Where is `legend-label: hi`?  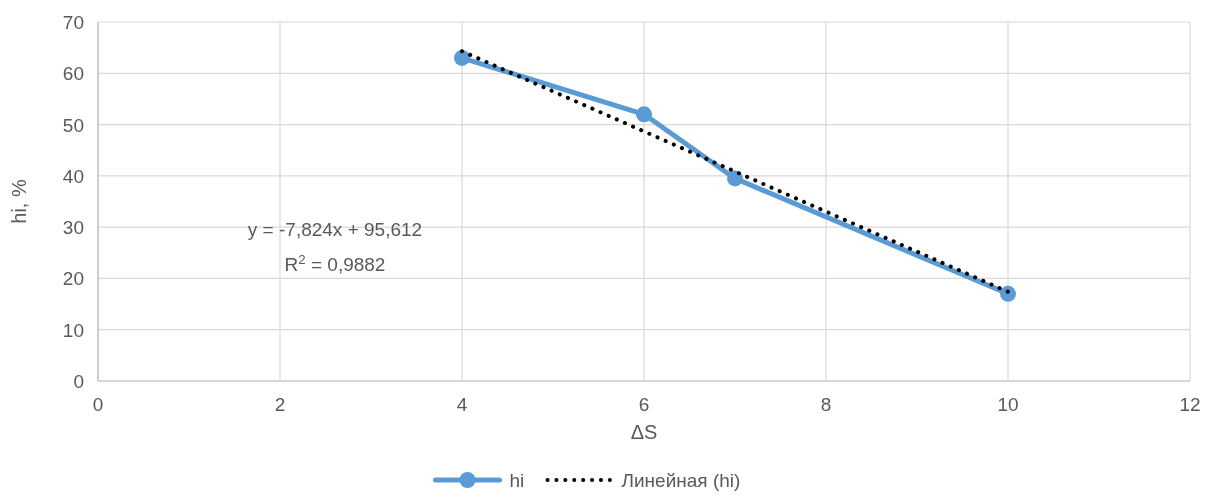
legend-label: hi is located at coordinates (517, 480).